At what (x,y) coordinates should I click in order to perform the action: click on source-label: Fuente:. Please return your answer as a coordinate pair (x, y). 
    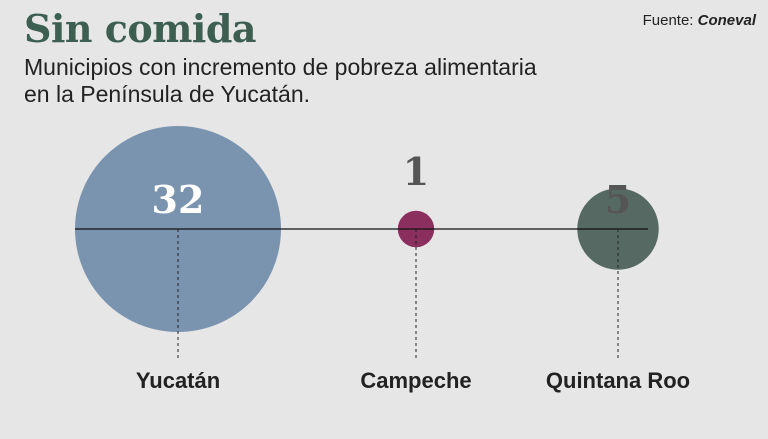
    Looking at the image, I should click on (668, 20).